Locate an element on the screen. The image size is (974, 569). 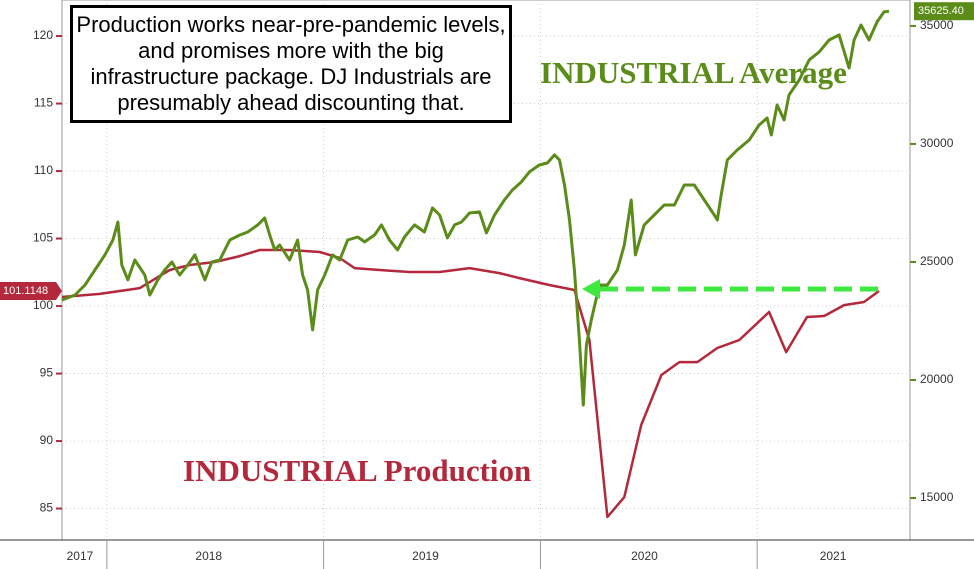
last-value-tag: 35625.40 is located at coordinates (944, 11).